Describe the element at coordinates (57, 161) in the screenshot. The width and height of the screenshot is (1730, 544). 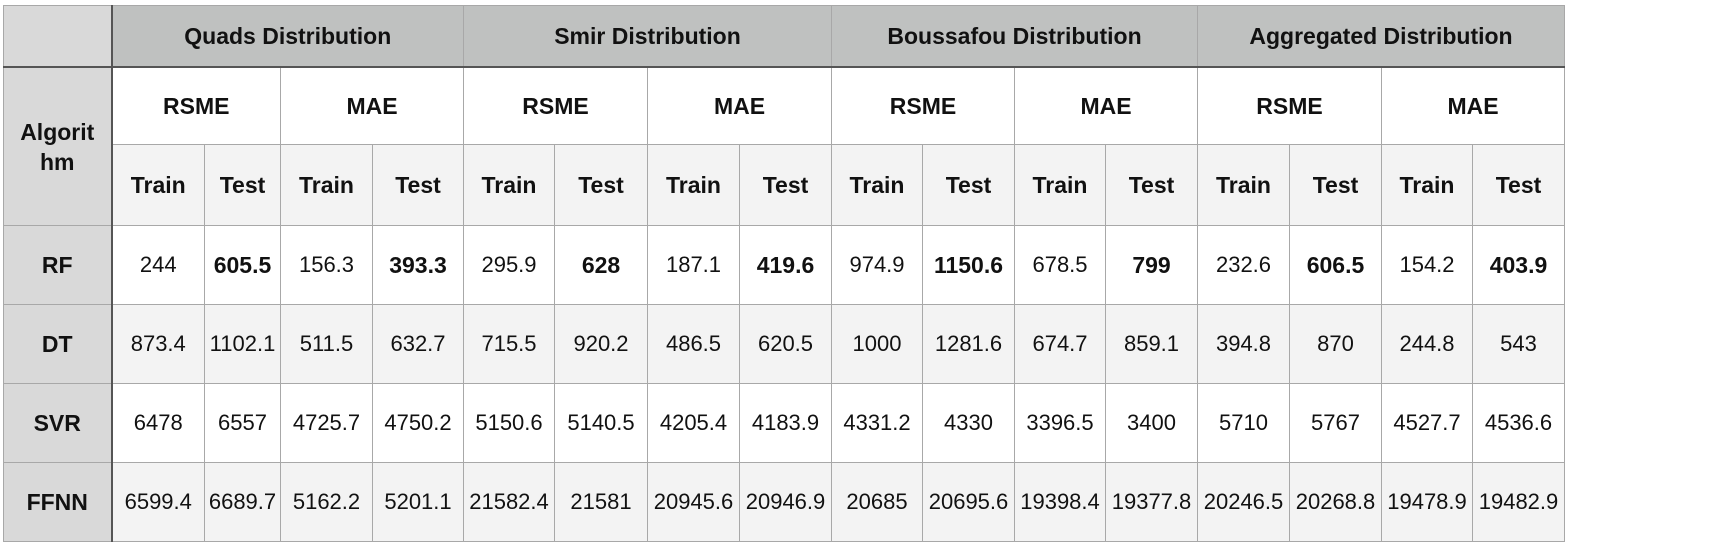
I see `algorithm-header-line: hm` at that location.